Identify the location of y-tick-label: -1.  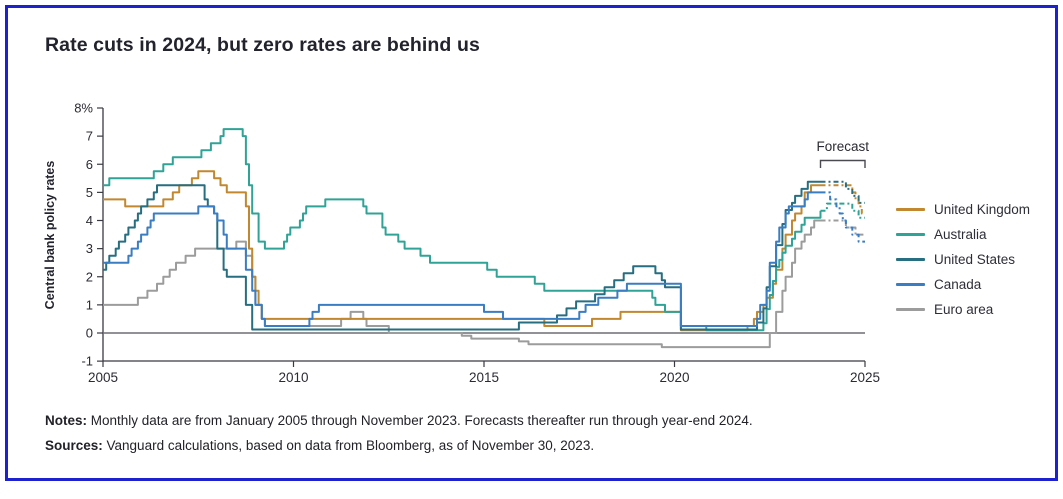
(87, 361).